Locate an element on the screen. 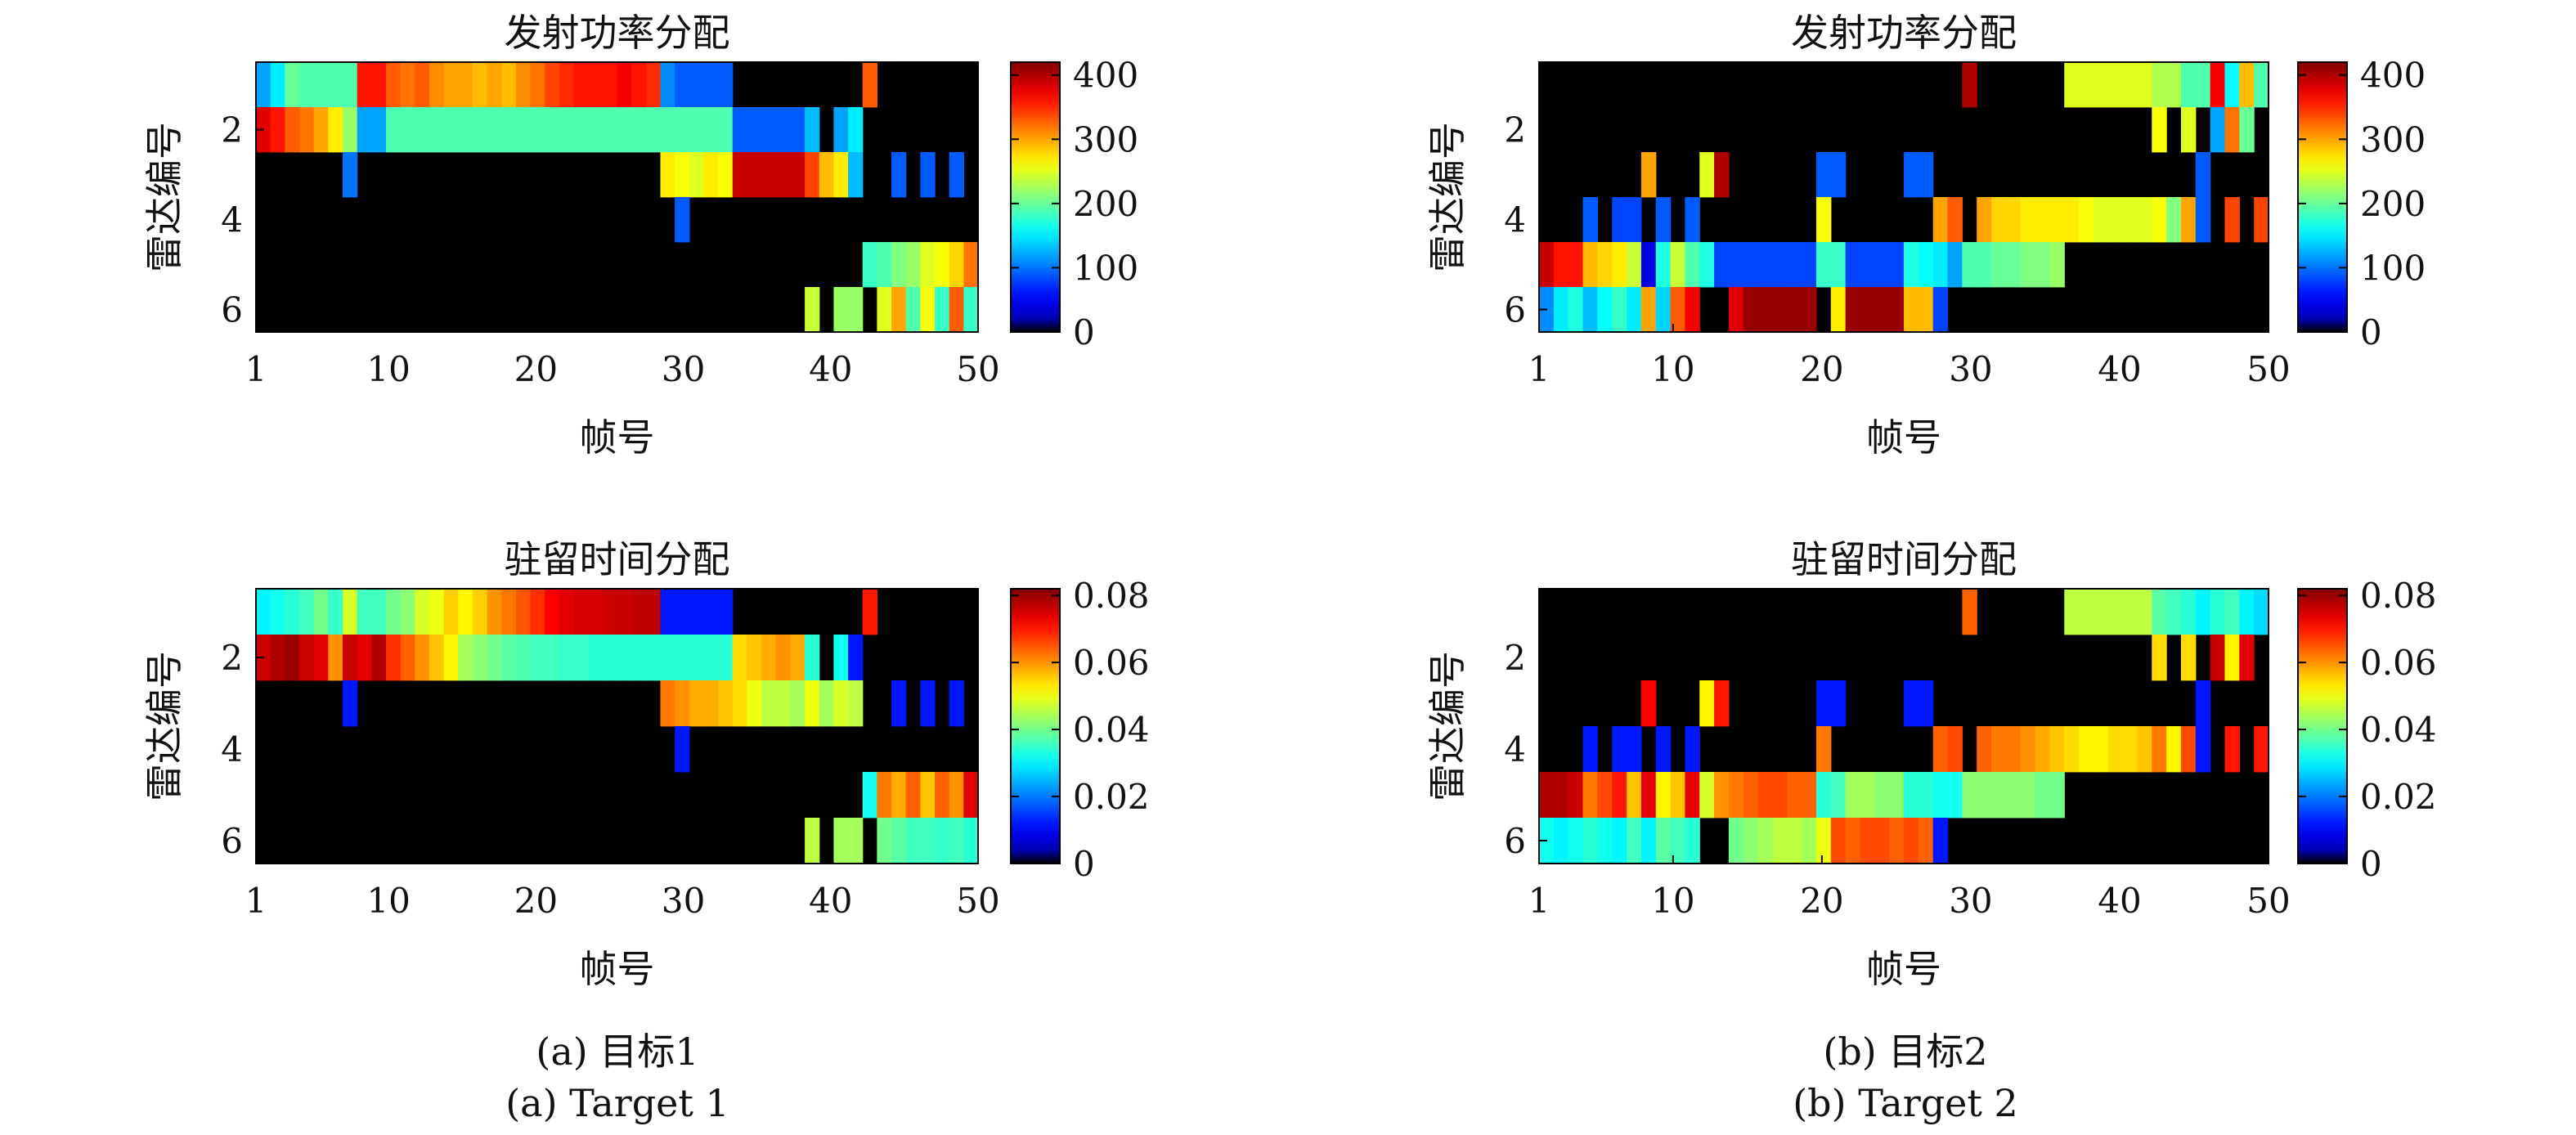 This screenshot has height=1135, width=2576. x-tick-label: 40 is located at coordinates (2120, 901).